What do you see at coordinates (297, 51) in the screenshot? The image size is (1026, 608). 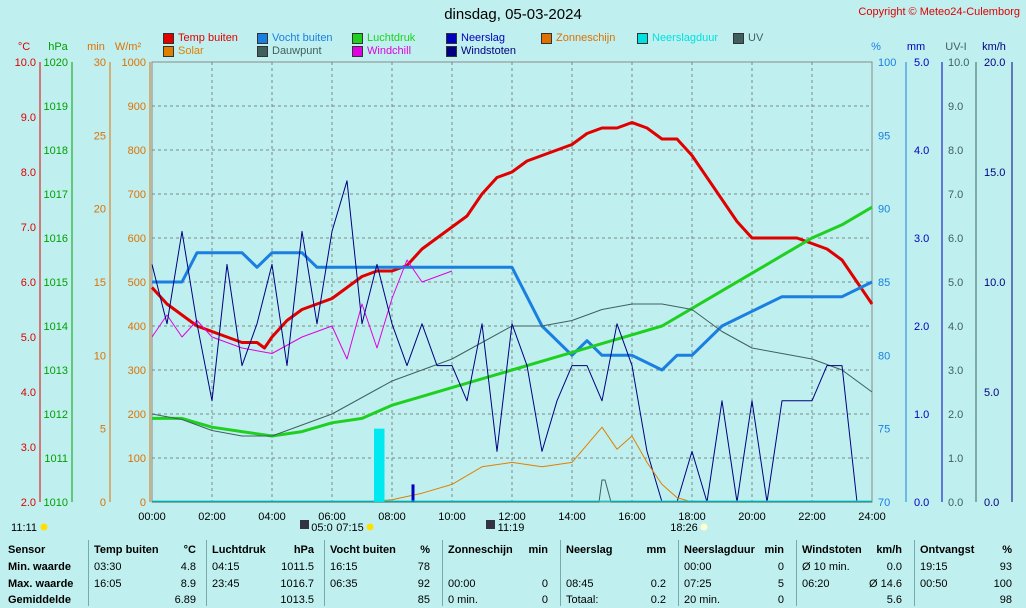 I see `legend-label: Dauwpunt` at bounding box center [297, 51].